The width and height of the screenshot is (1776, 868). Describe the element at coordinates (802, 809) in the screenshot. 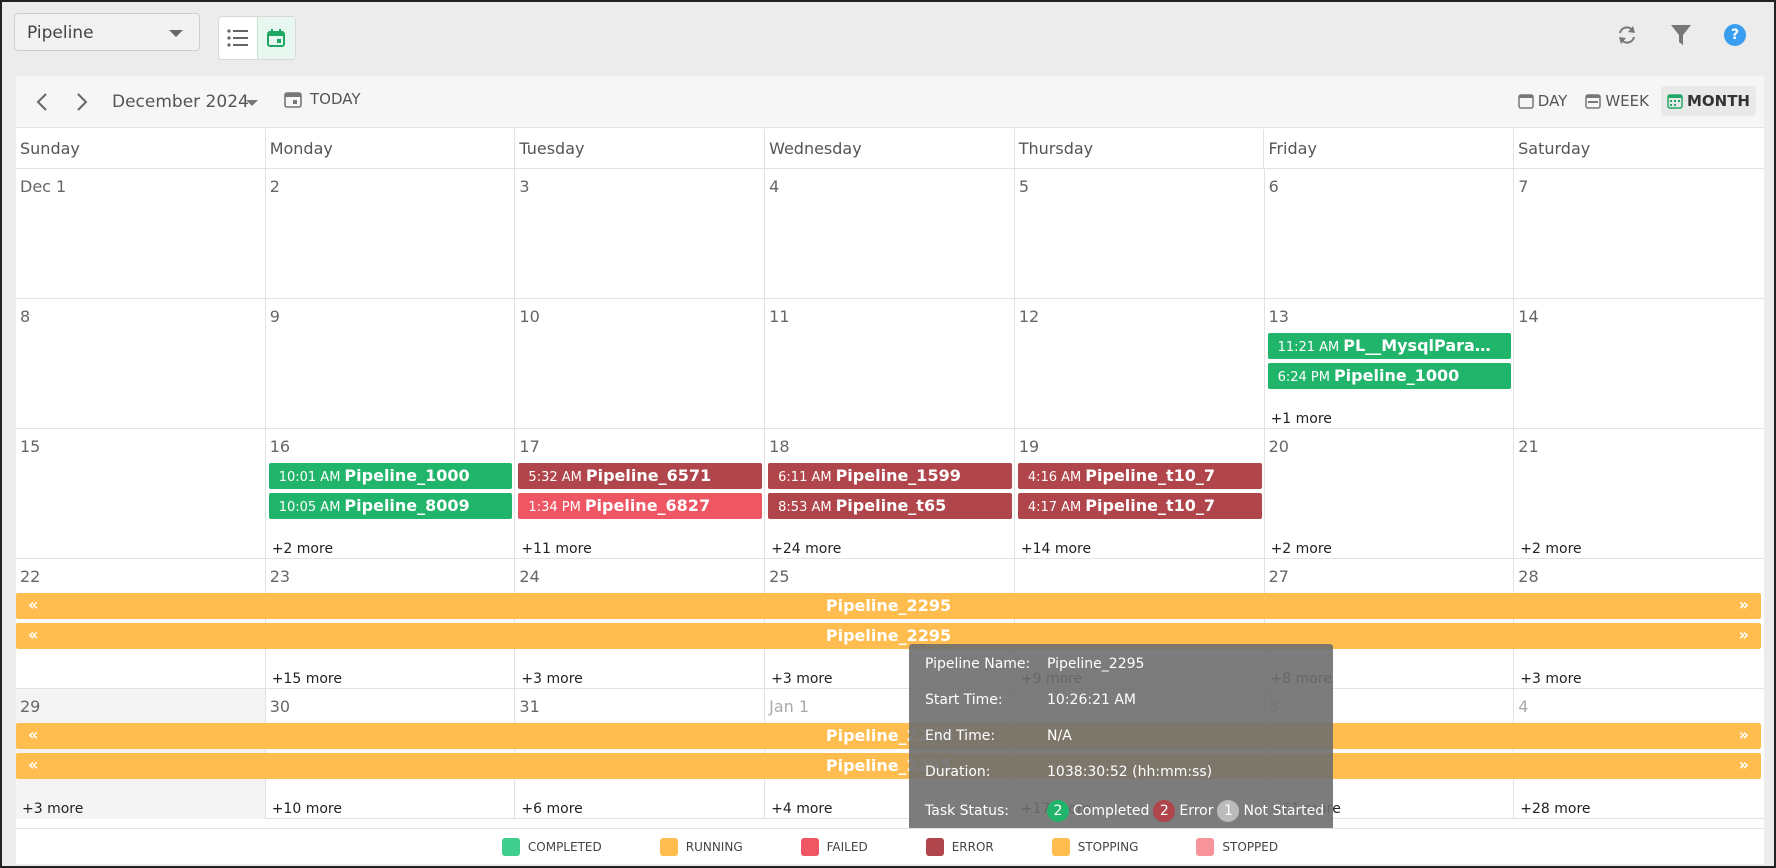

I see `more-events-link: +4 more` at that location.